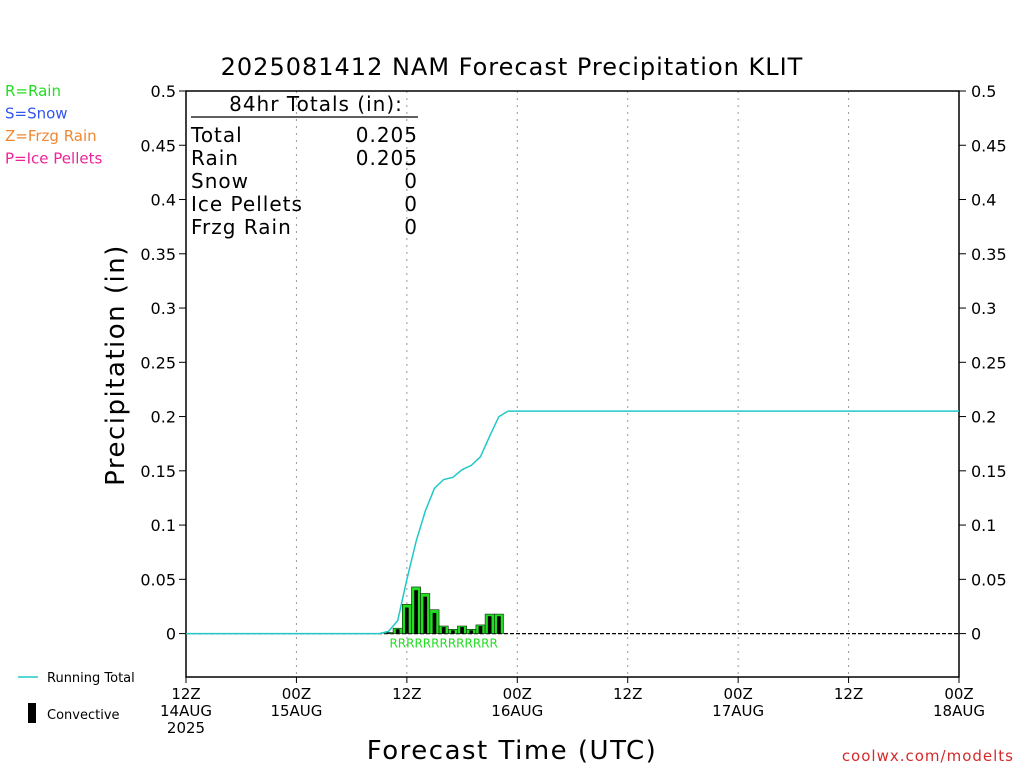 This screenshot has height=772, width=1024. Describe the element at coordinates (216, 135) in the screenshot. I see `totals-row-label: Total` at that location.